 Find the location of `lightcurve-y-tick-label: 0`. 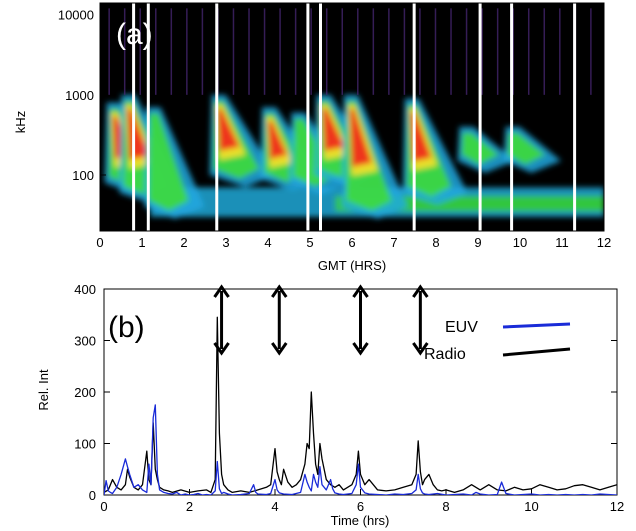

lightcurve-y-tick-label: 0 is located at coordinates (92, 495).